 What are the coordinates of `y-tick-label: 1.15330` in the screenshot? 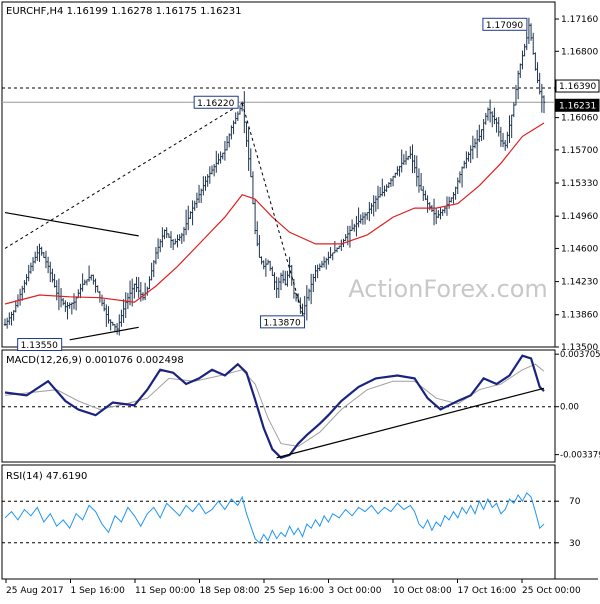 It's located at (579, 184).